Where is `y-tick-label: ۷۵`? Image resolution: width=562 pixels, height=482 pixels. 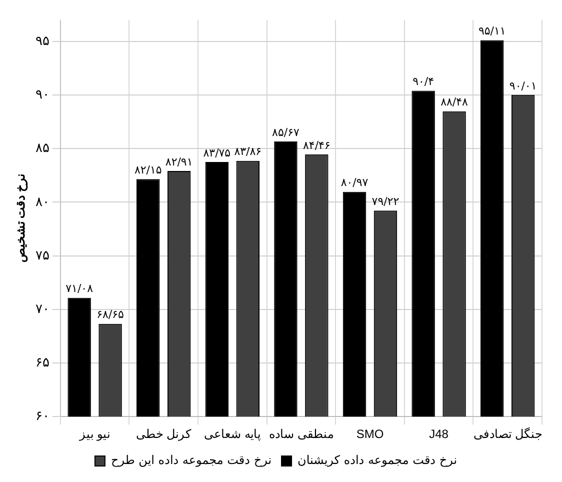
y-tick-label: ۷۵ is located at coordinates (42, 254).